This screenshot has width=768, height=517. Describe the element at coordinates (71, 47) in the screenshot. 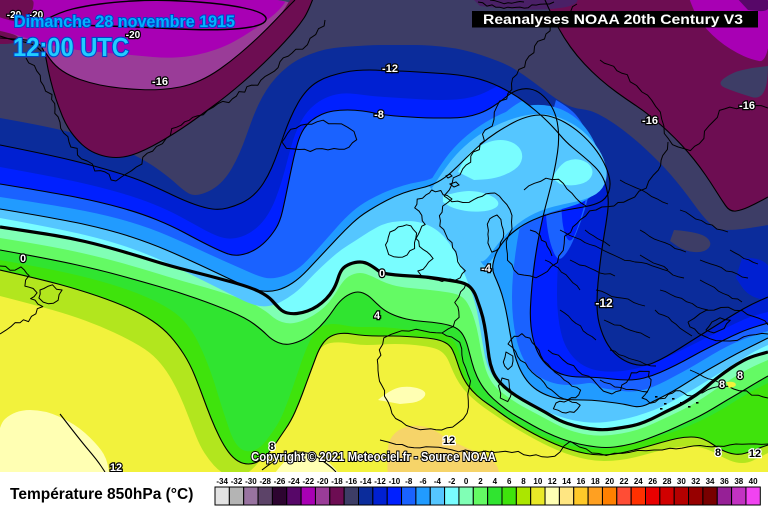

I see `svg-text: 12:00 UTC` at that location.